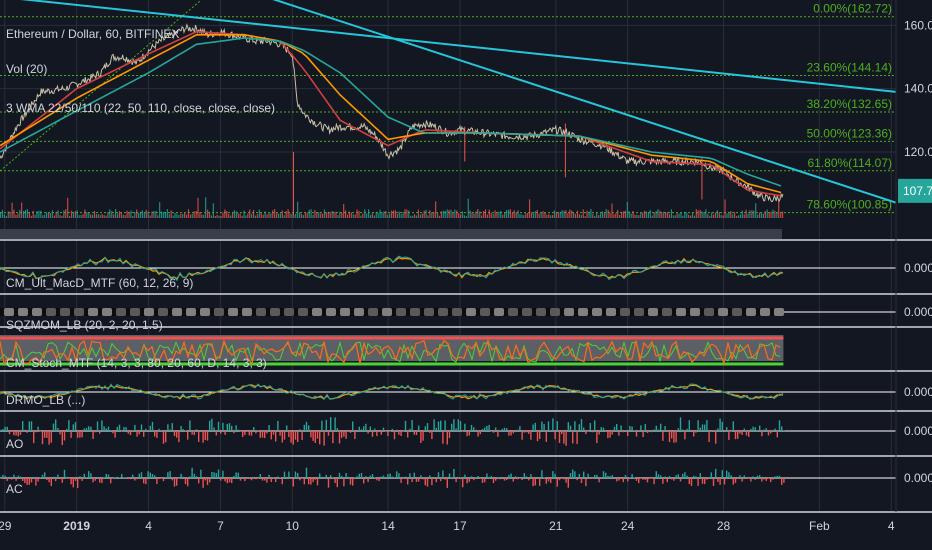  Describe the element at coordinates (915, 190) in the screenshot. I see `last-price-tag` at that location.